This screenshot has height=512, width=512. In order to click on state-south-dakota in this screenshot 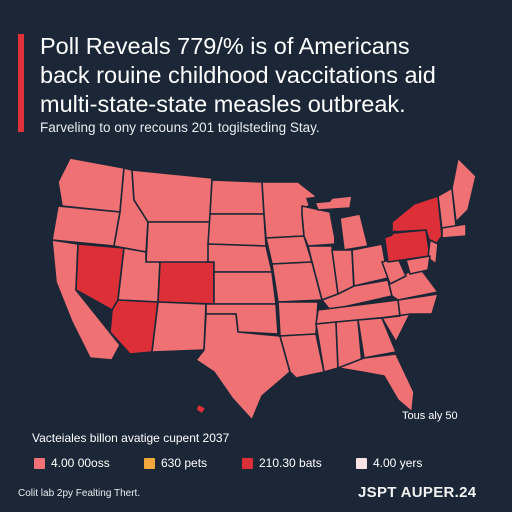, I will do `click(237, 230)`.